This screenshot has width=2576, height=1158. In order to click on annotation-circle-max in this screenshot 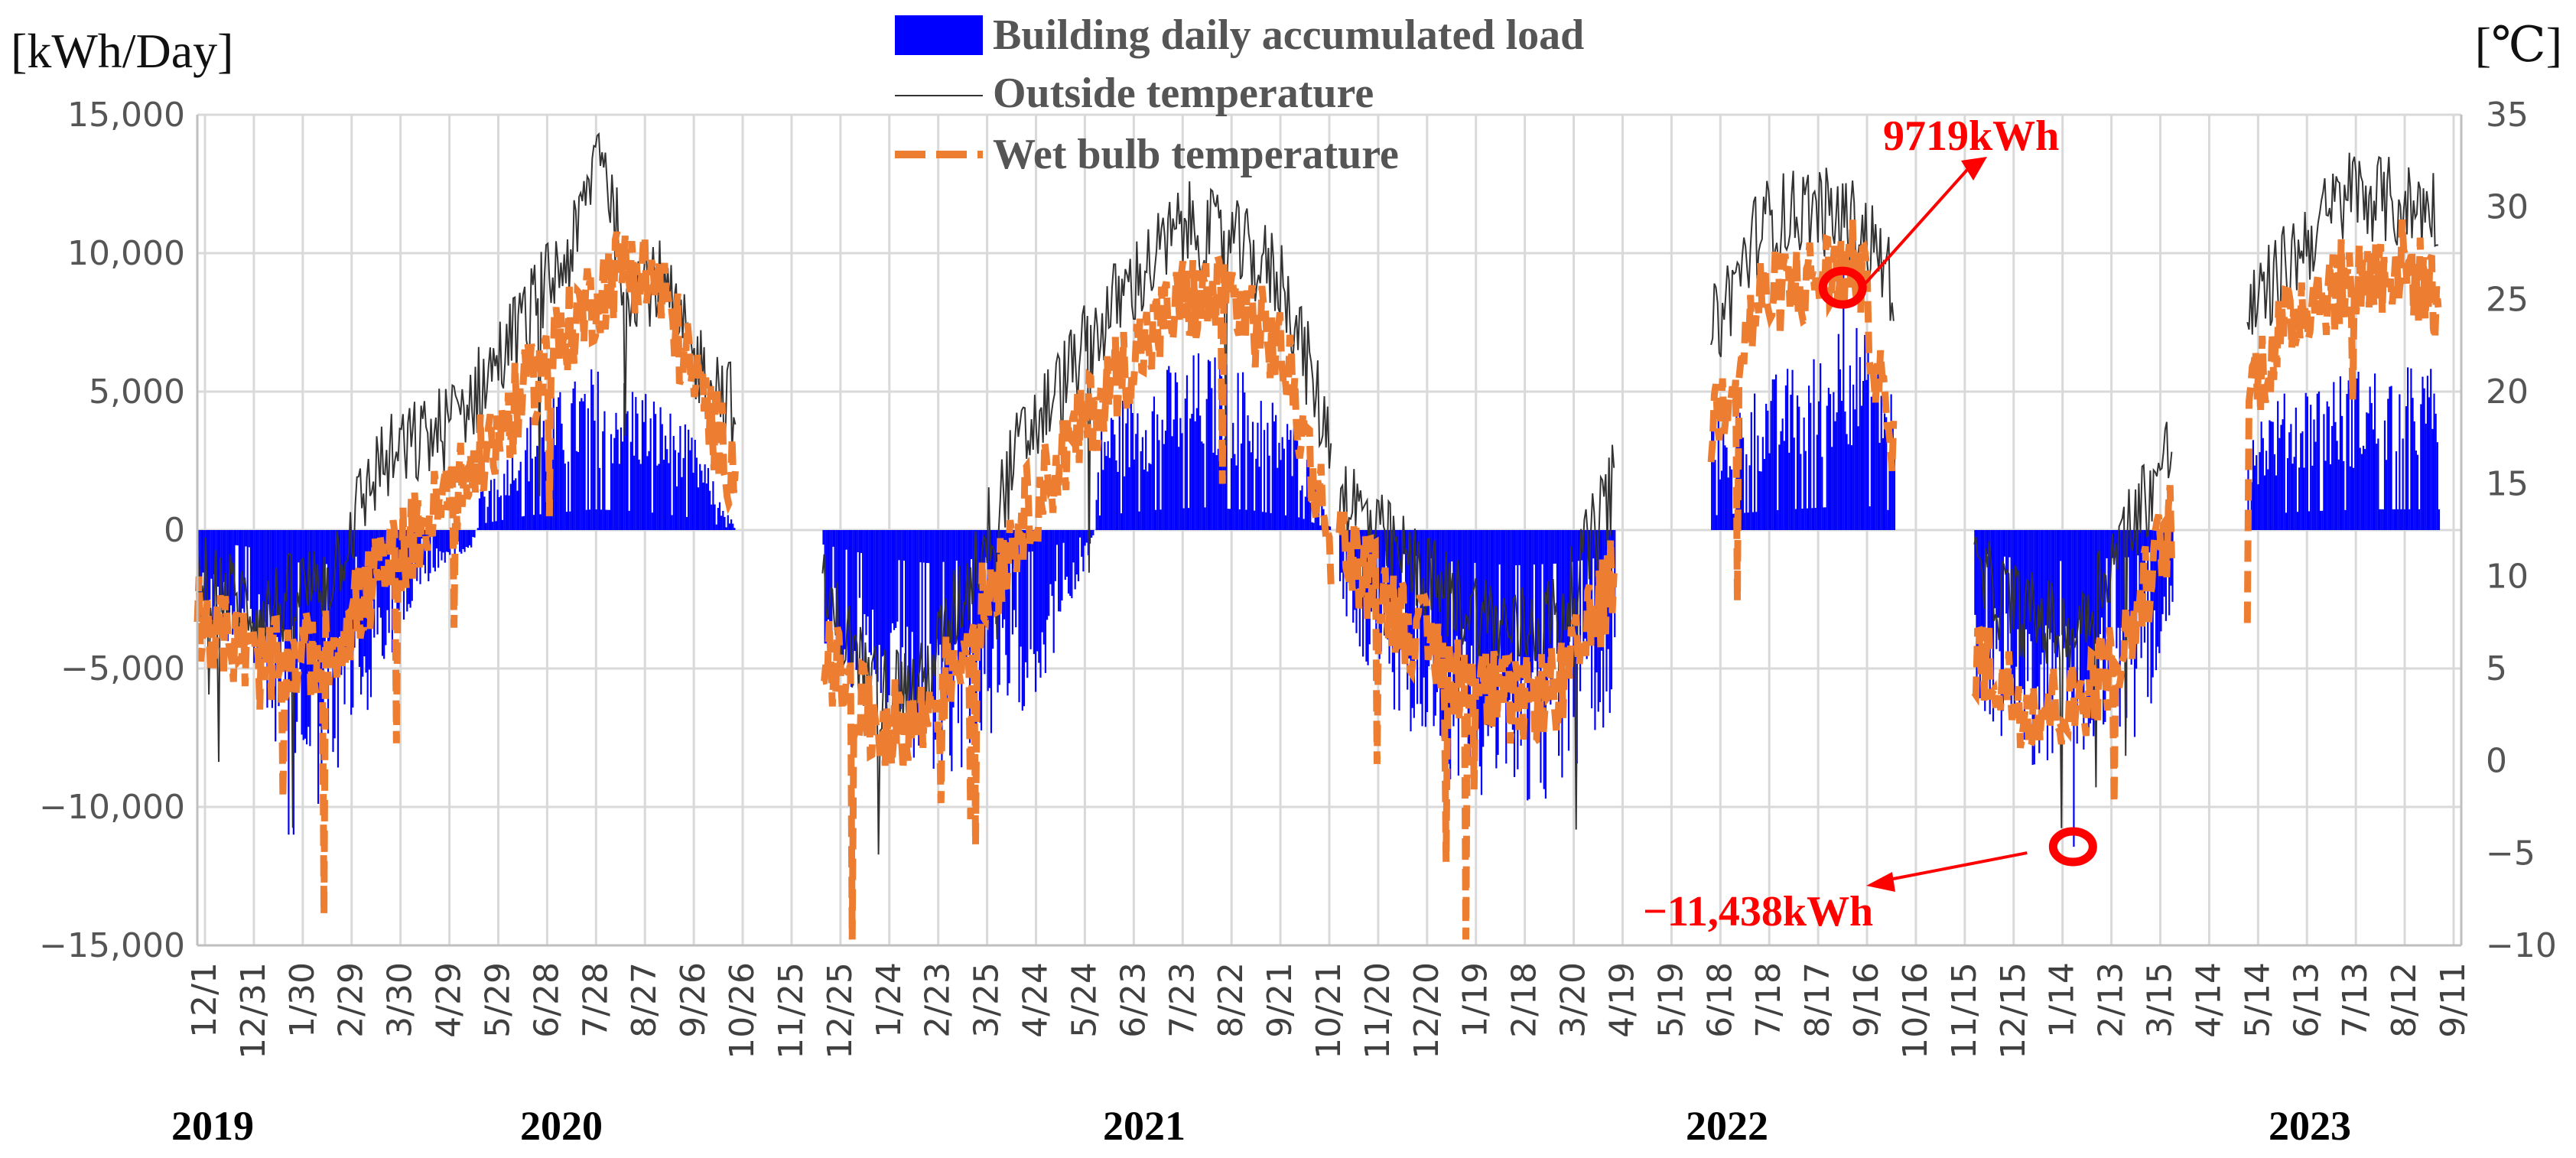, I will do `click(1843, 287)`.